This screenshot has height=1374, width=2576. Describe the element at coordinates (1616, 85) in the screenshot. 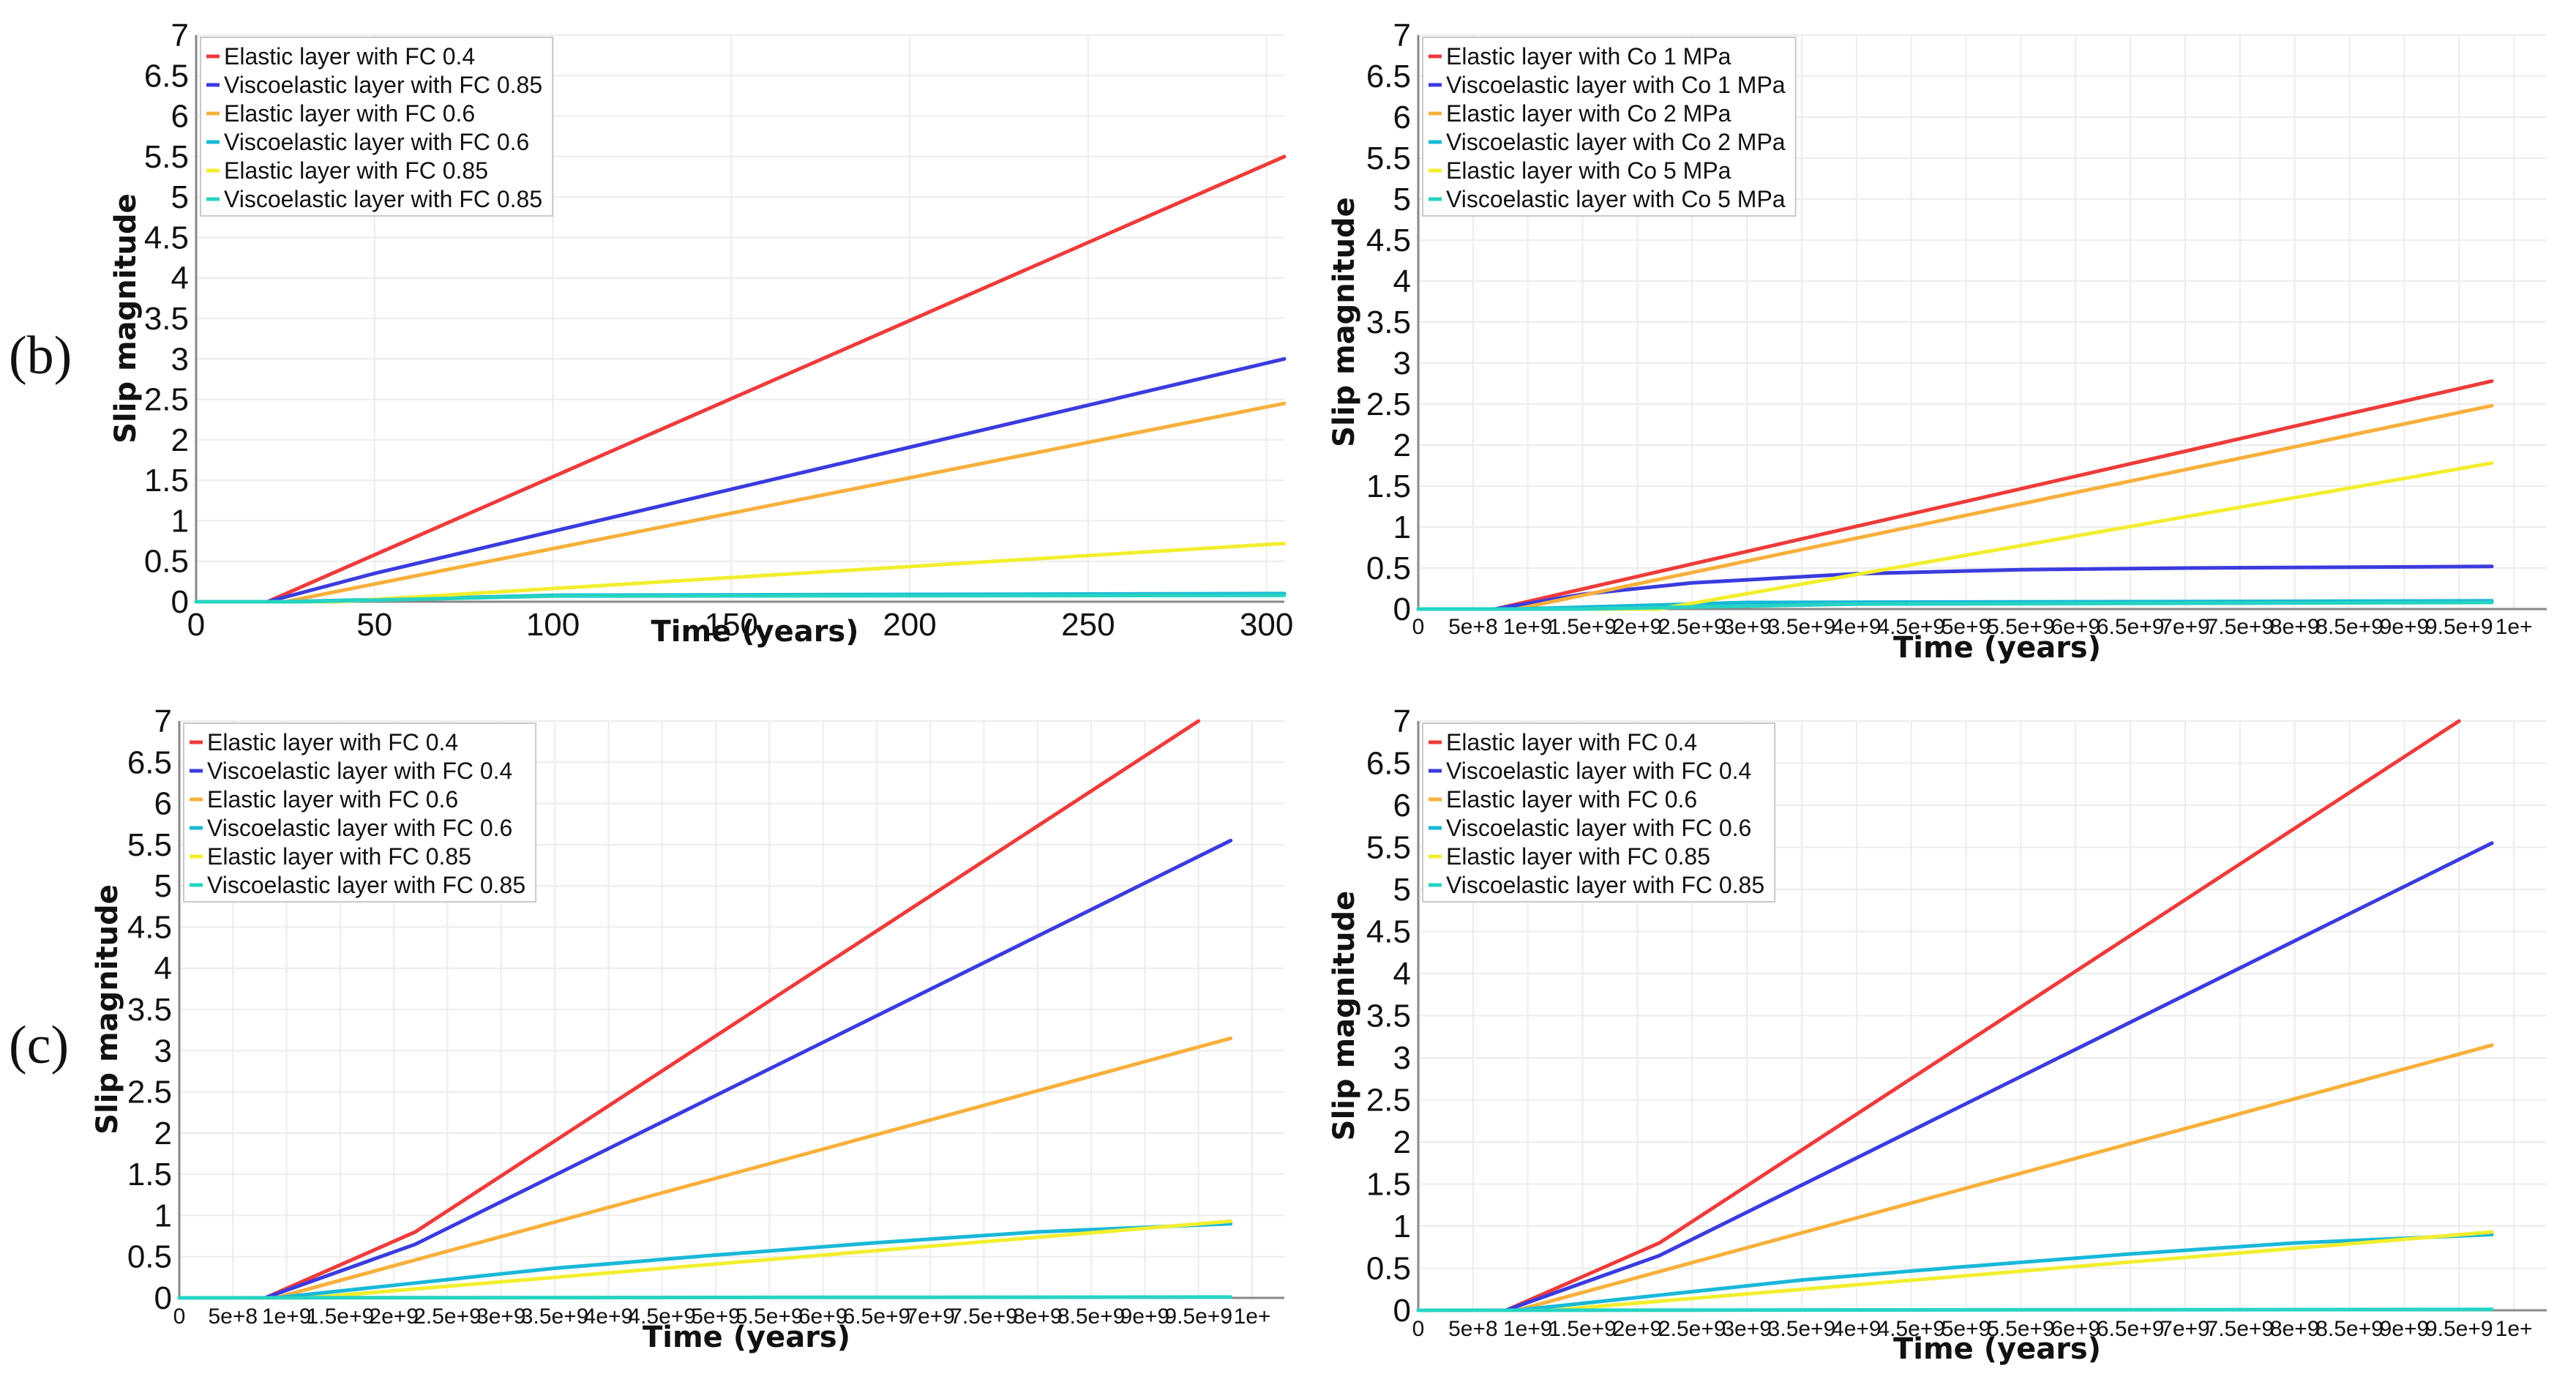

I see `legend-entry: Viscoelastic layer with Co 1 MPa` at that location.